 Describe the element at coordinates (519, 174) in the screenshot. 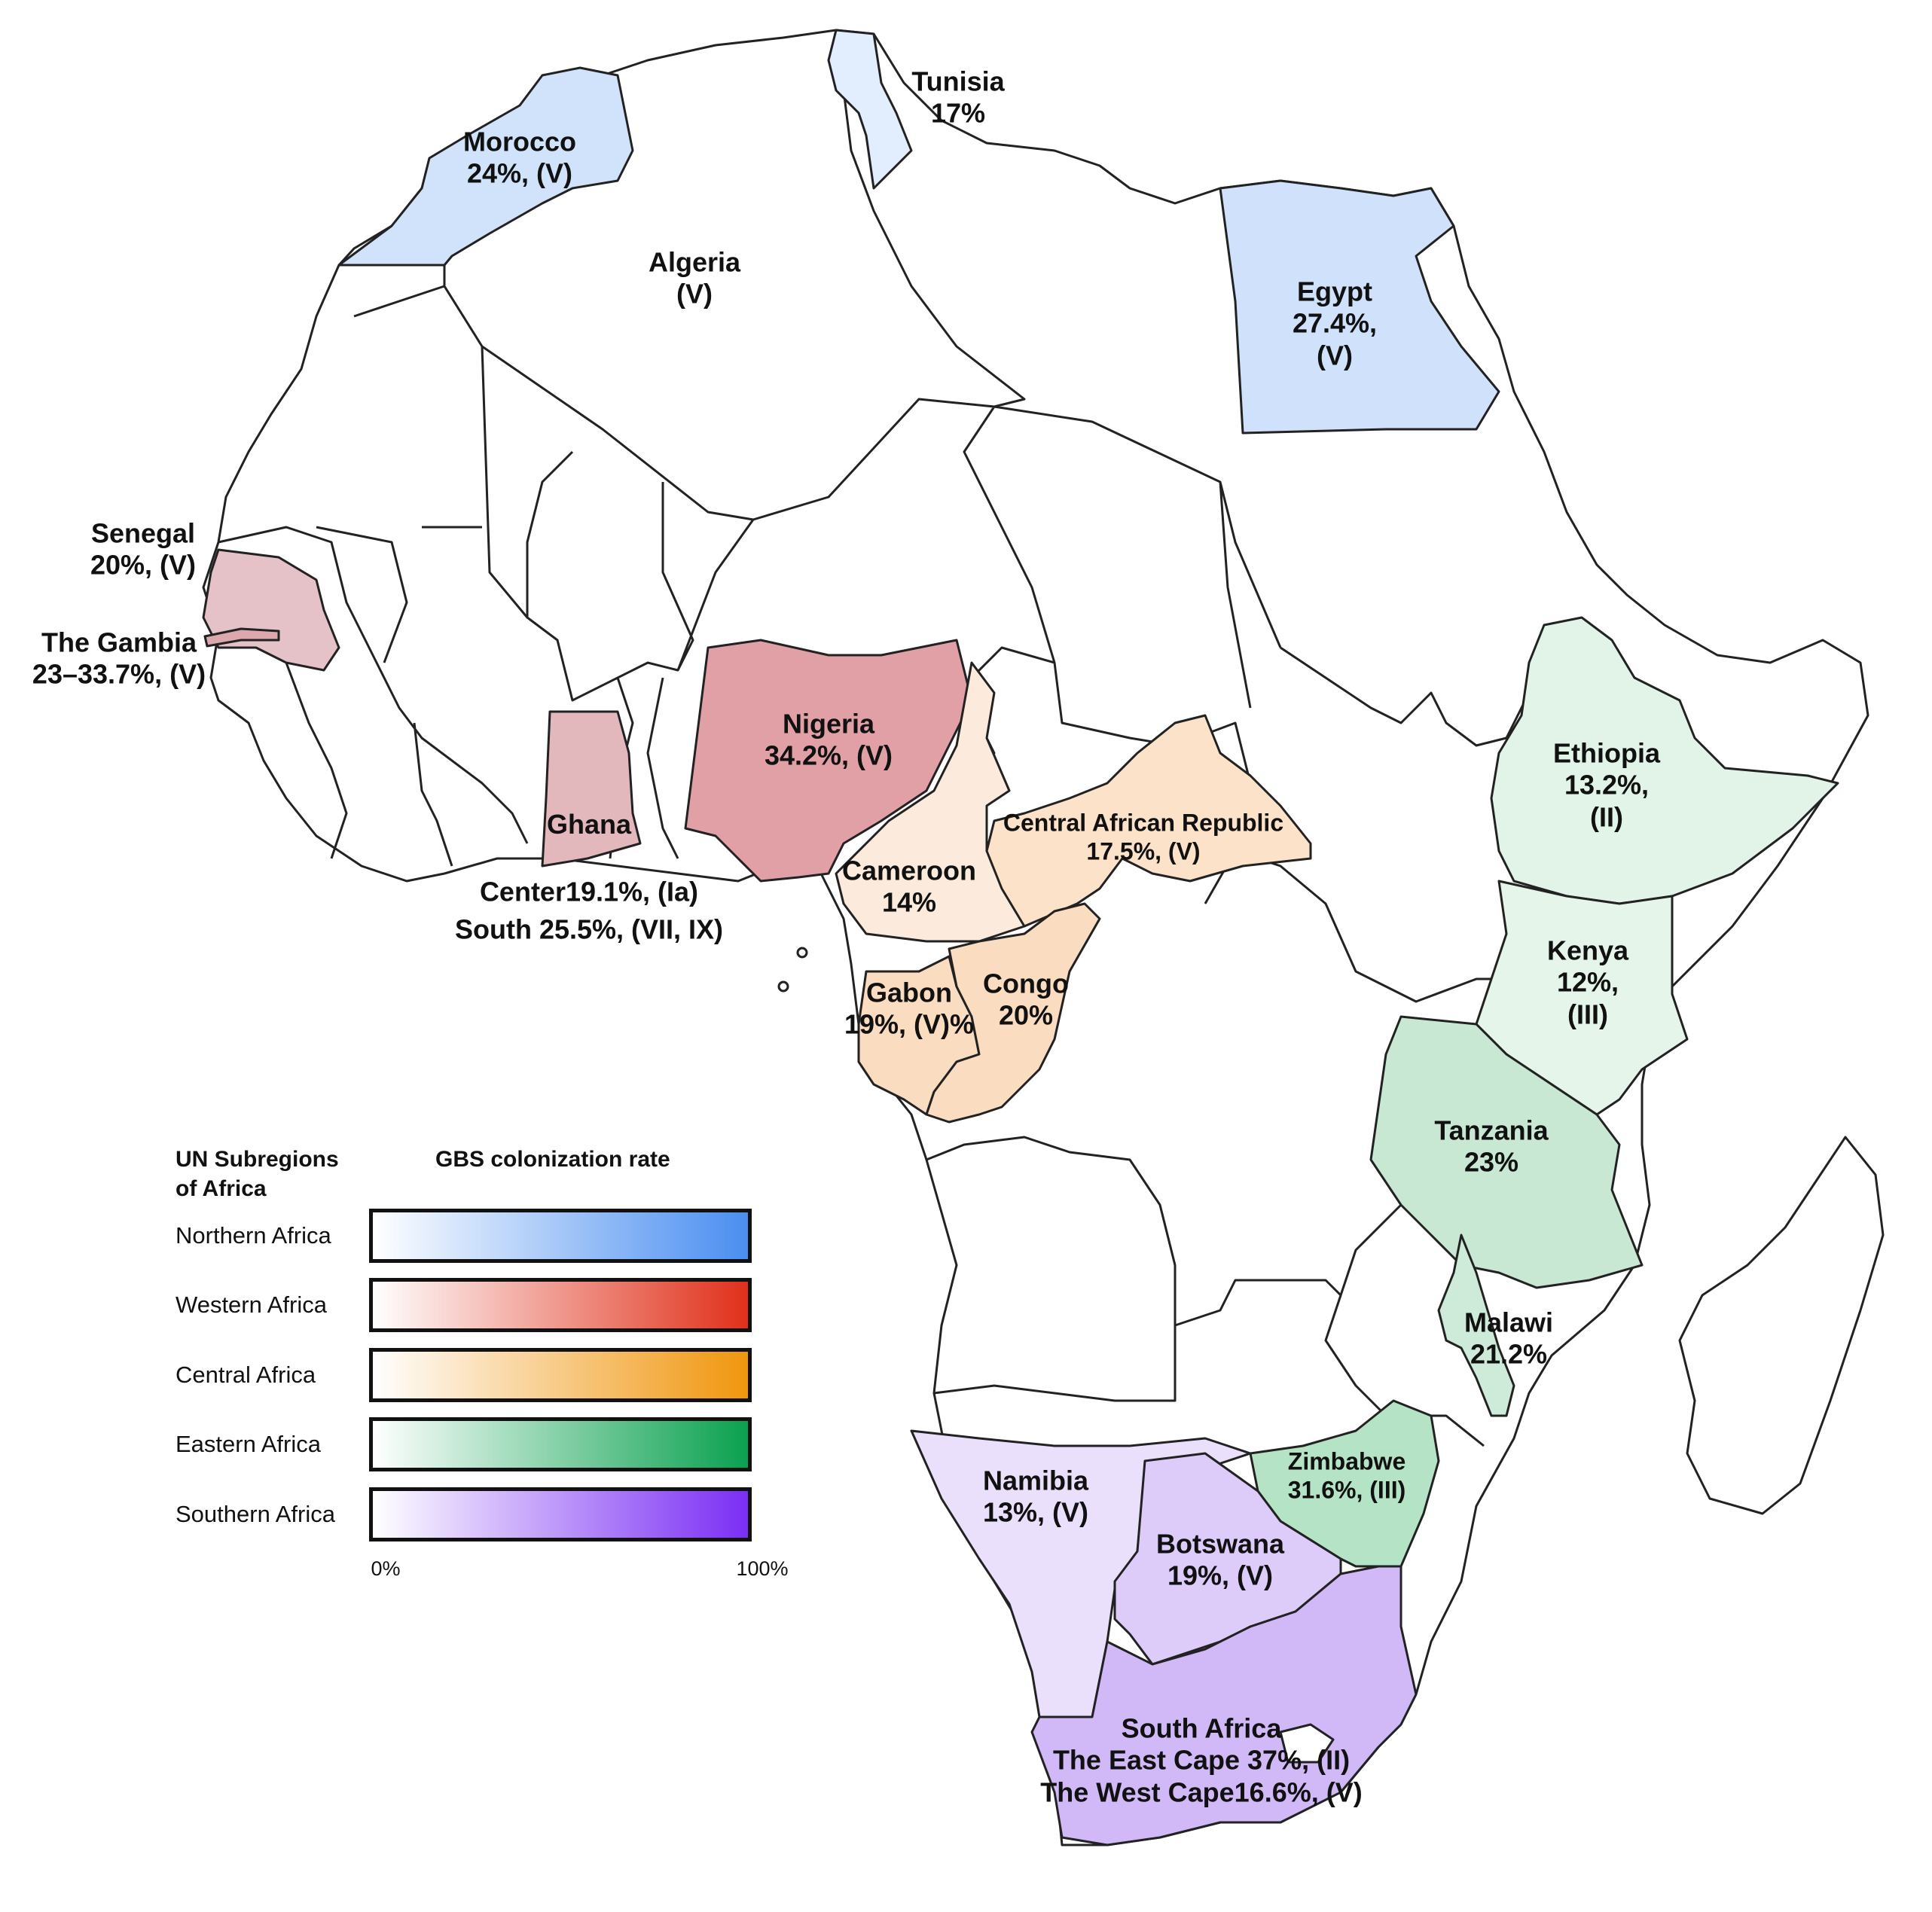

I see `label-morocco-value: 24%, (V)` at that location.